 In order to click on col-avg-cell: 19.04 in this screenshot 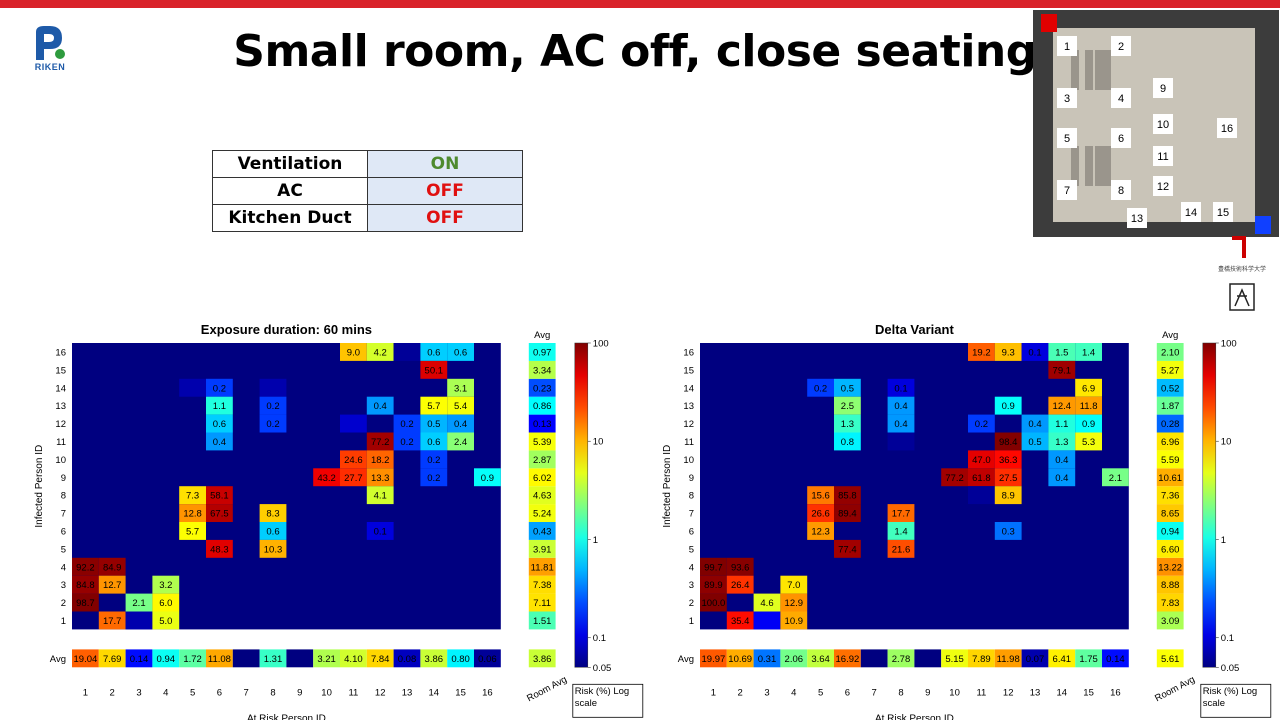, I will do `click(85, 658)`.